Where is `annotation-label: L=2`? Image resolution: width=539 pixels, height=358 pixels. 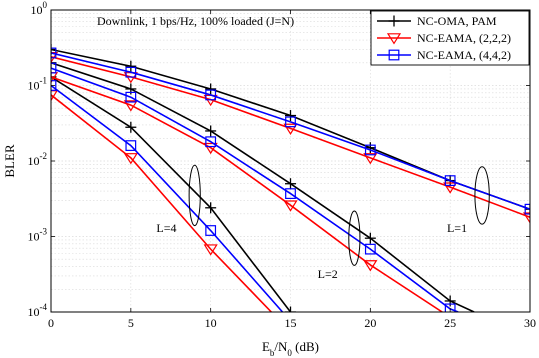 annotation-label: L=2 is located at coordinates (328, 274).